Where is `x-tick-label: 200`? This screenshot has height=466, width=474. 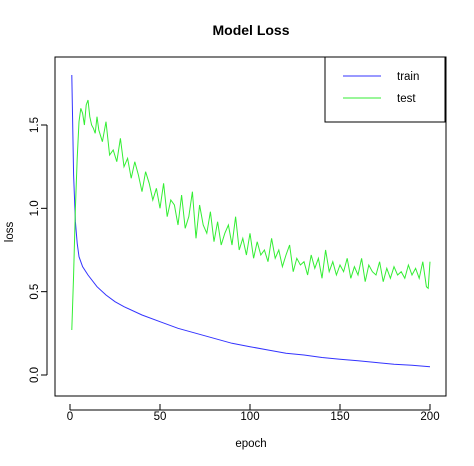 x-tick-label: 200 is located at coordinates (429, 417).